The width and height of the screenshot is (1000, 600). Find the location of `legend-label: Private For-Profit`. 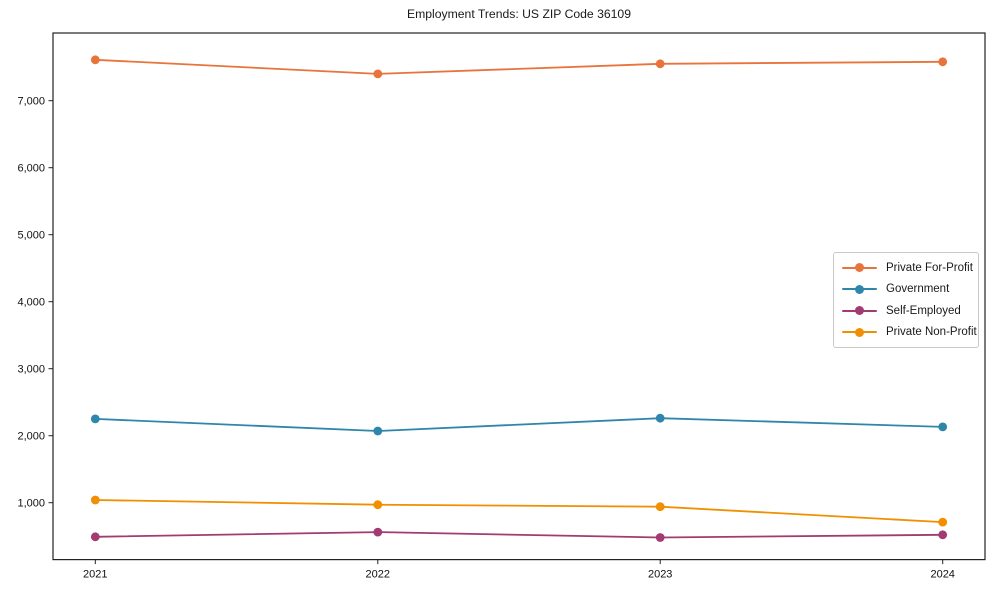

legend-label: Private For-Profit is located at coordinates (929, 267).